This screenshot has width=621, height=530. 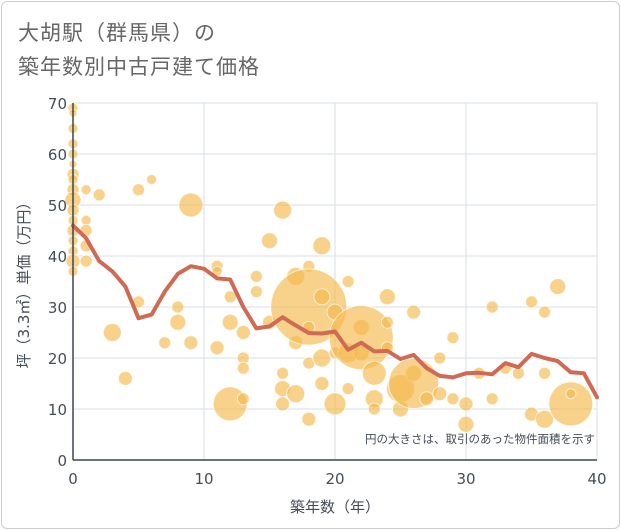 I want to click on x-tick-label: 0, so click(x=73, y=479).